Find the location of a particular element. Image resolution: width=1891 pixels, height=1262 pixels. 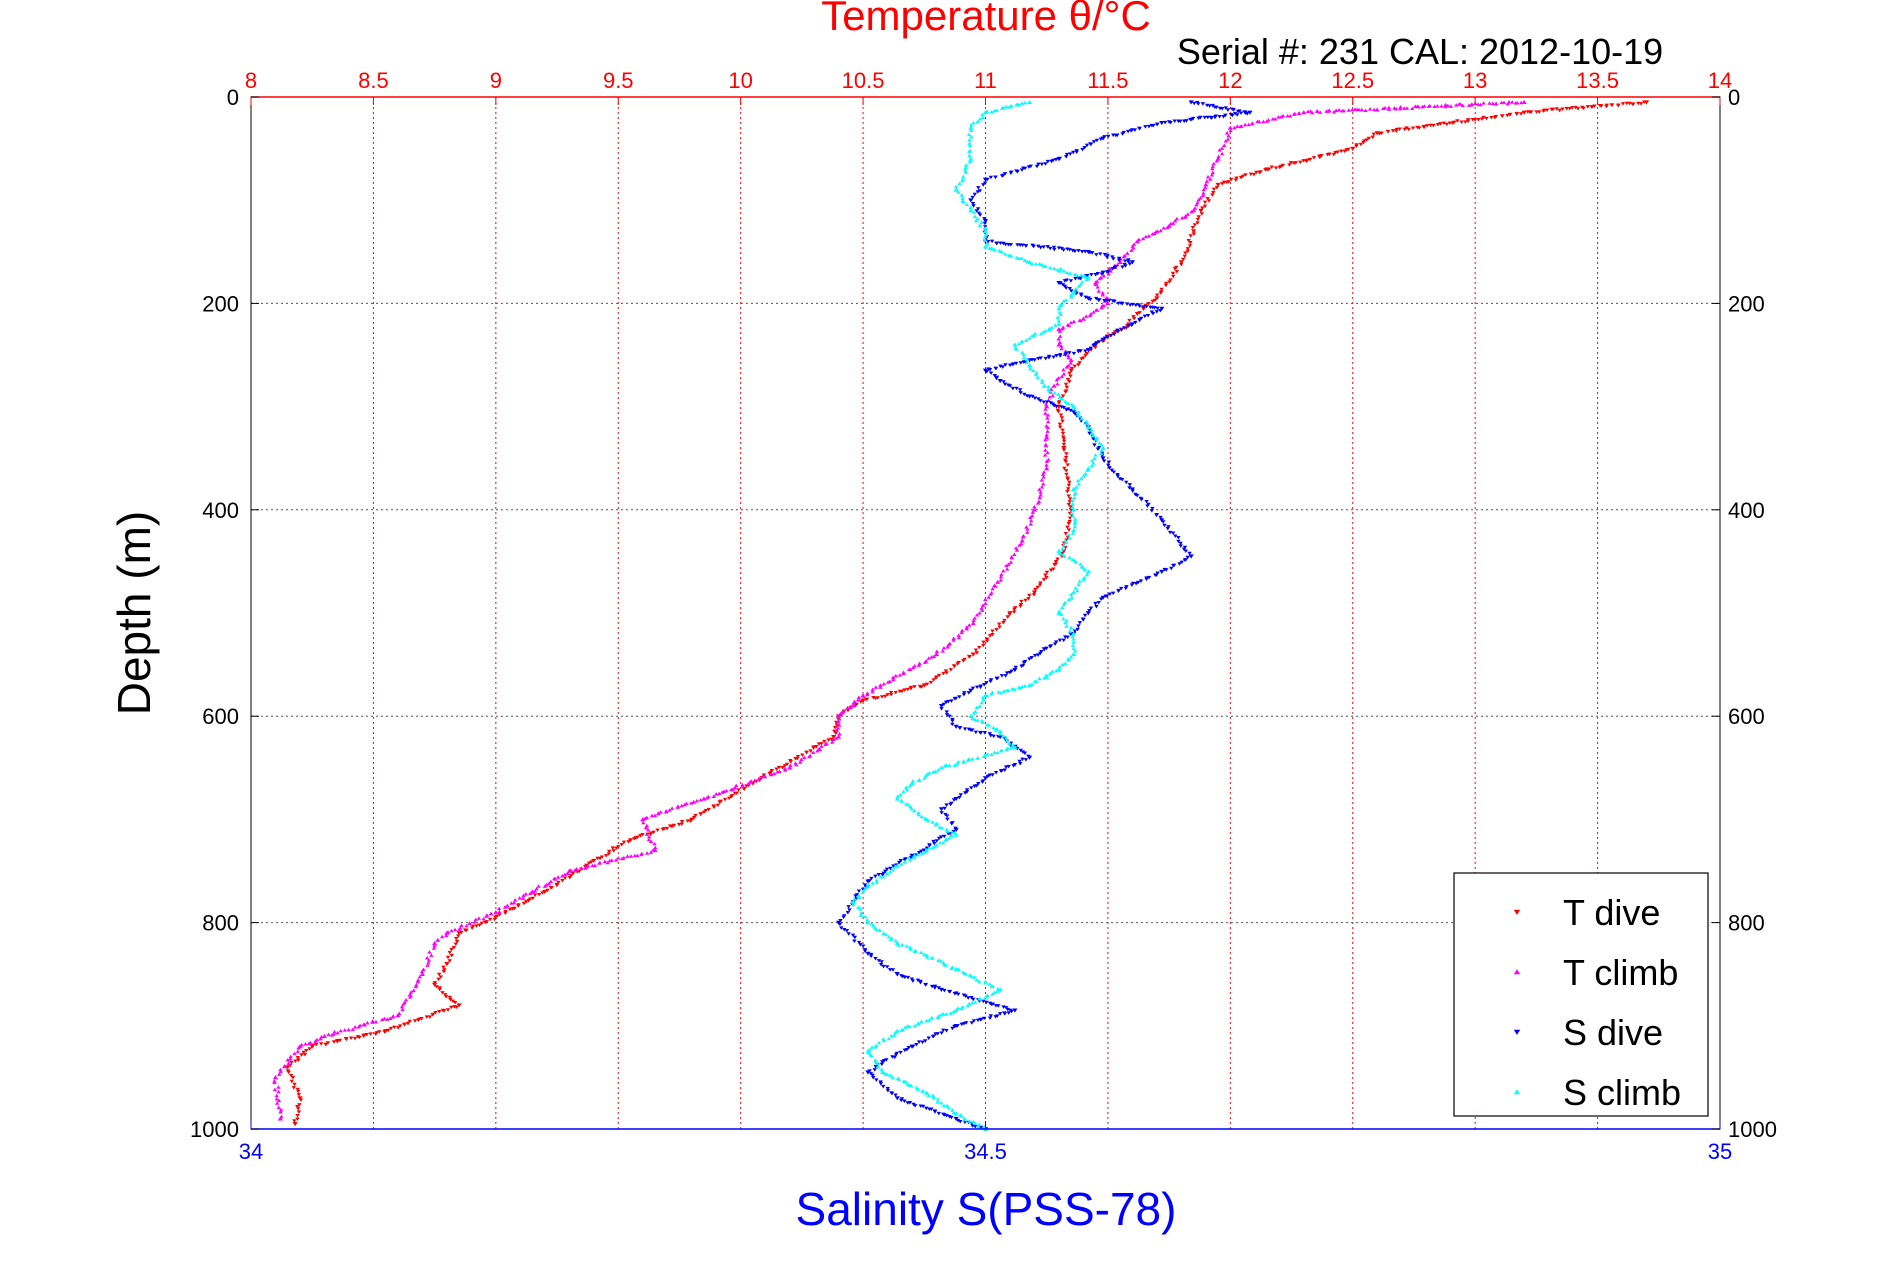

right-tick-label: 1000 is located at coordinates (1752, 1129).